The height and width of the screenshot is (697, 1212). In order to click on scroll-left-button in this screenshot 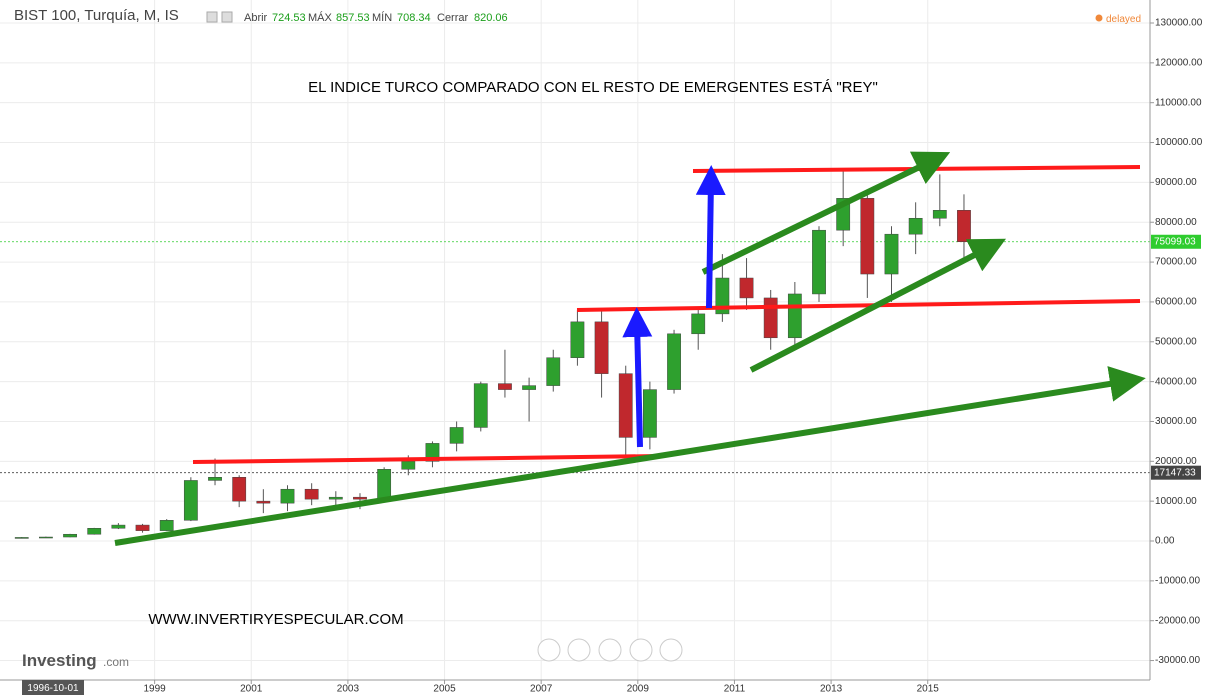, I will do `click(549, 650)`.